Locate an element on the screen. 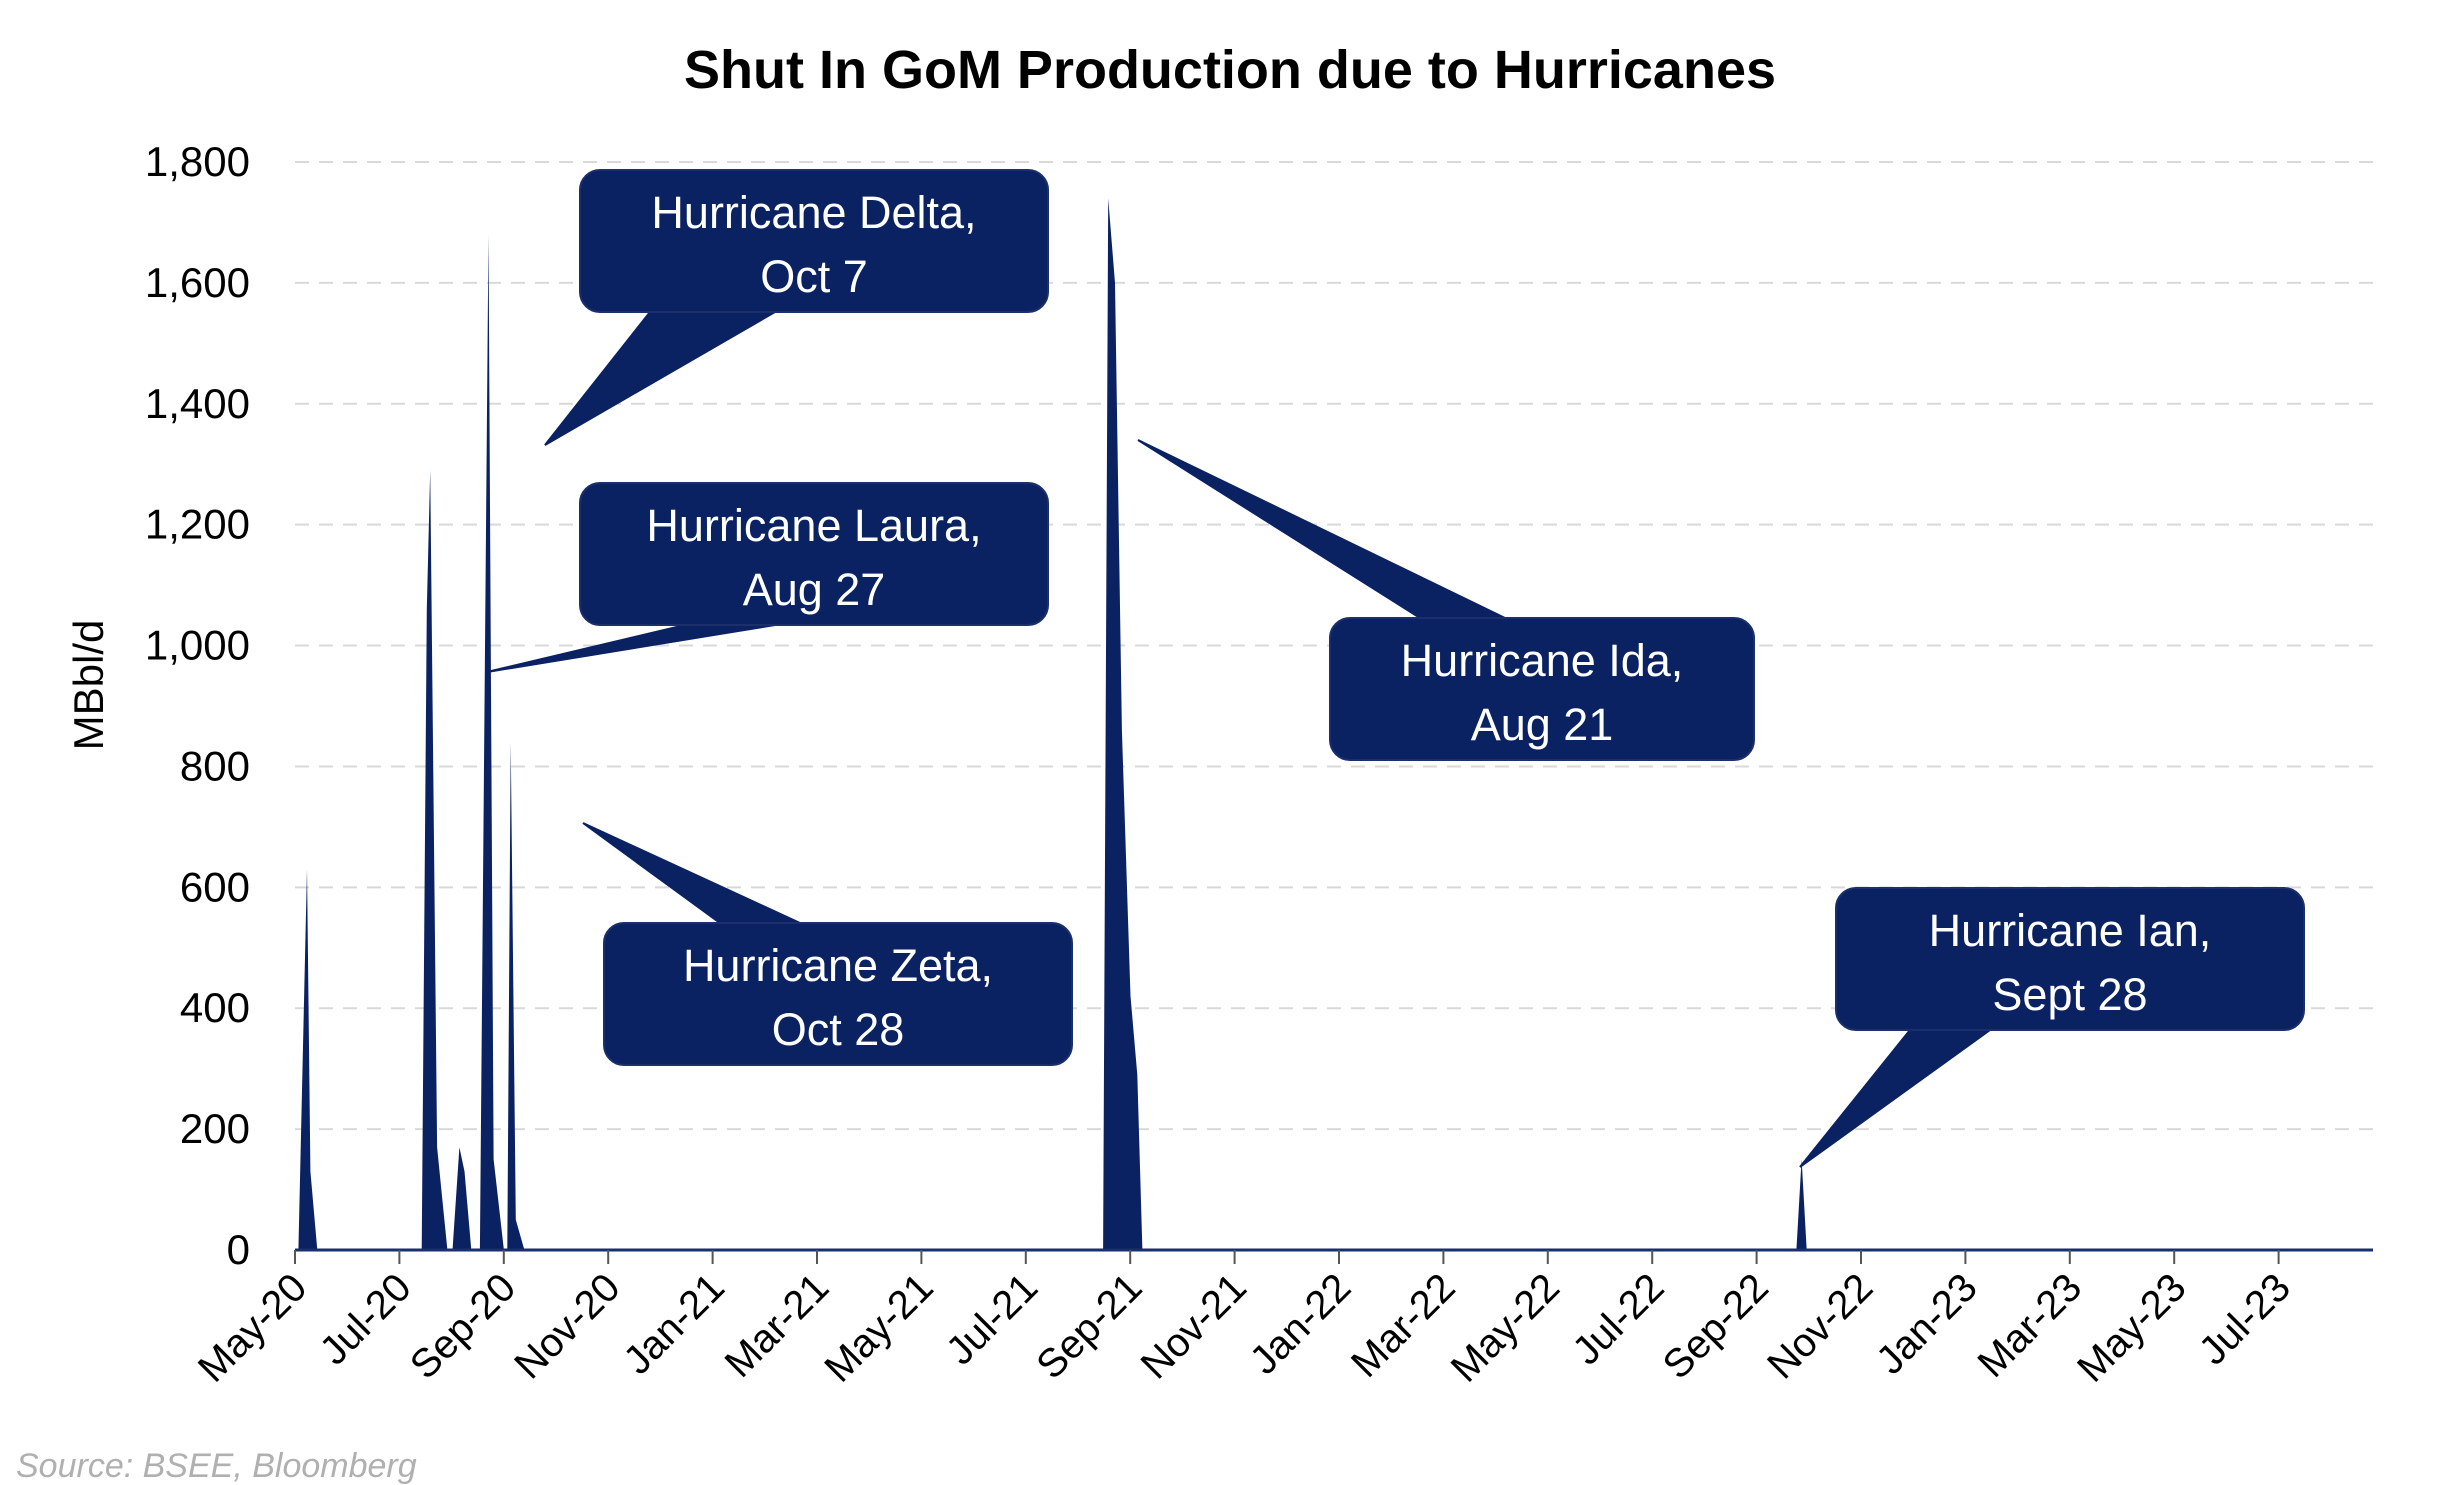 Image resolution: width=2444 pixels, height=1485 pixels. callout: Hurricane Ian, Sept 28 is located at coordinates (2052, 1027).